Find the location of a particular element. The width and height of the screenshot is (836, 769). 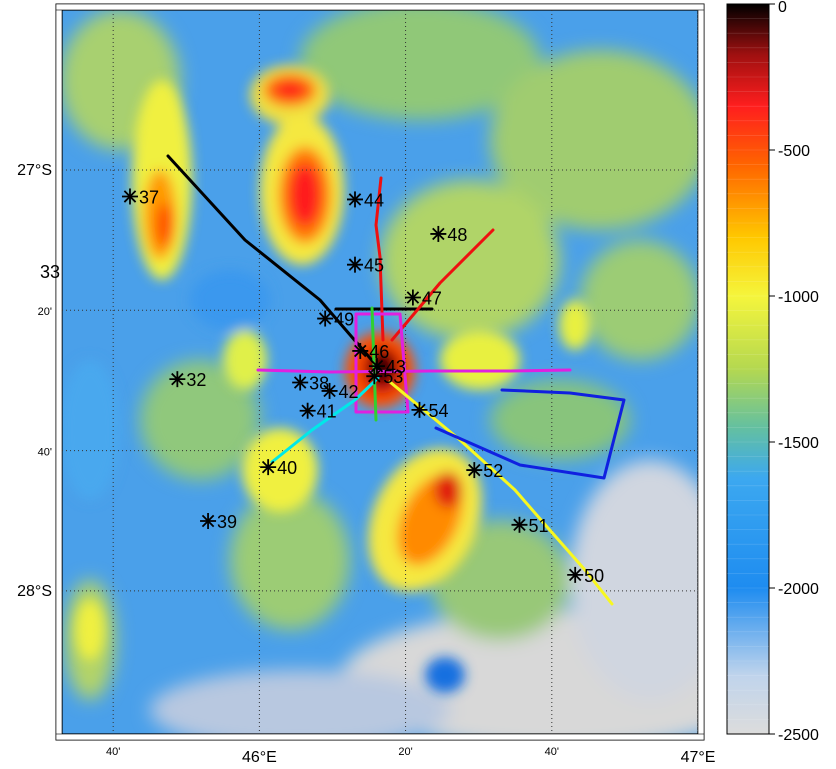

station-label: 42 is located at coordinates (349, 392).